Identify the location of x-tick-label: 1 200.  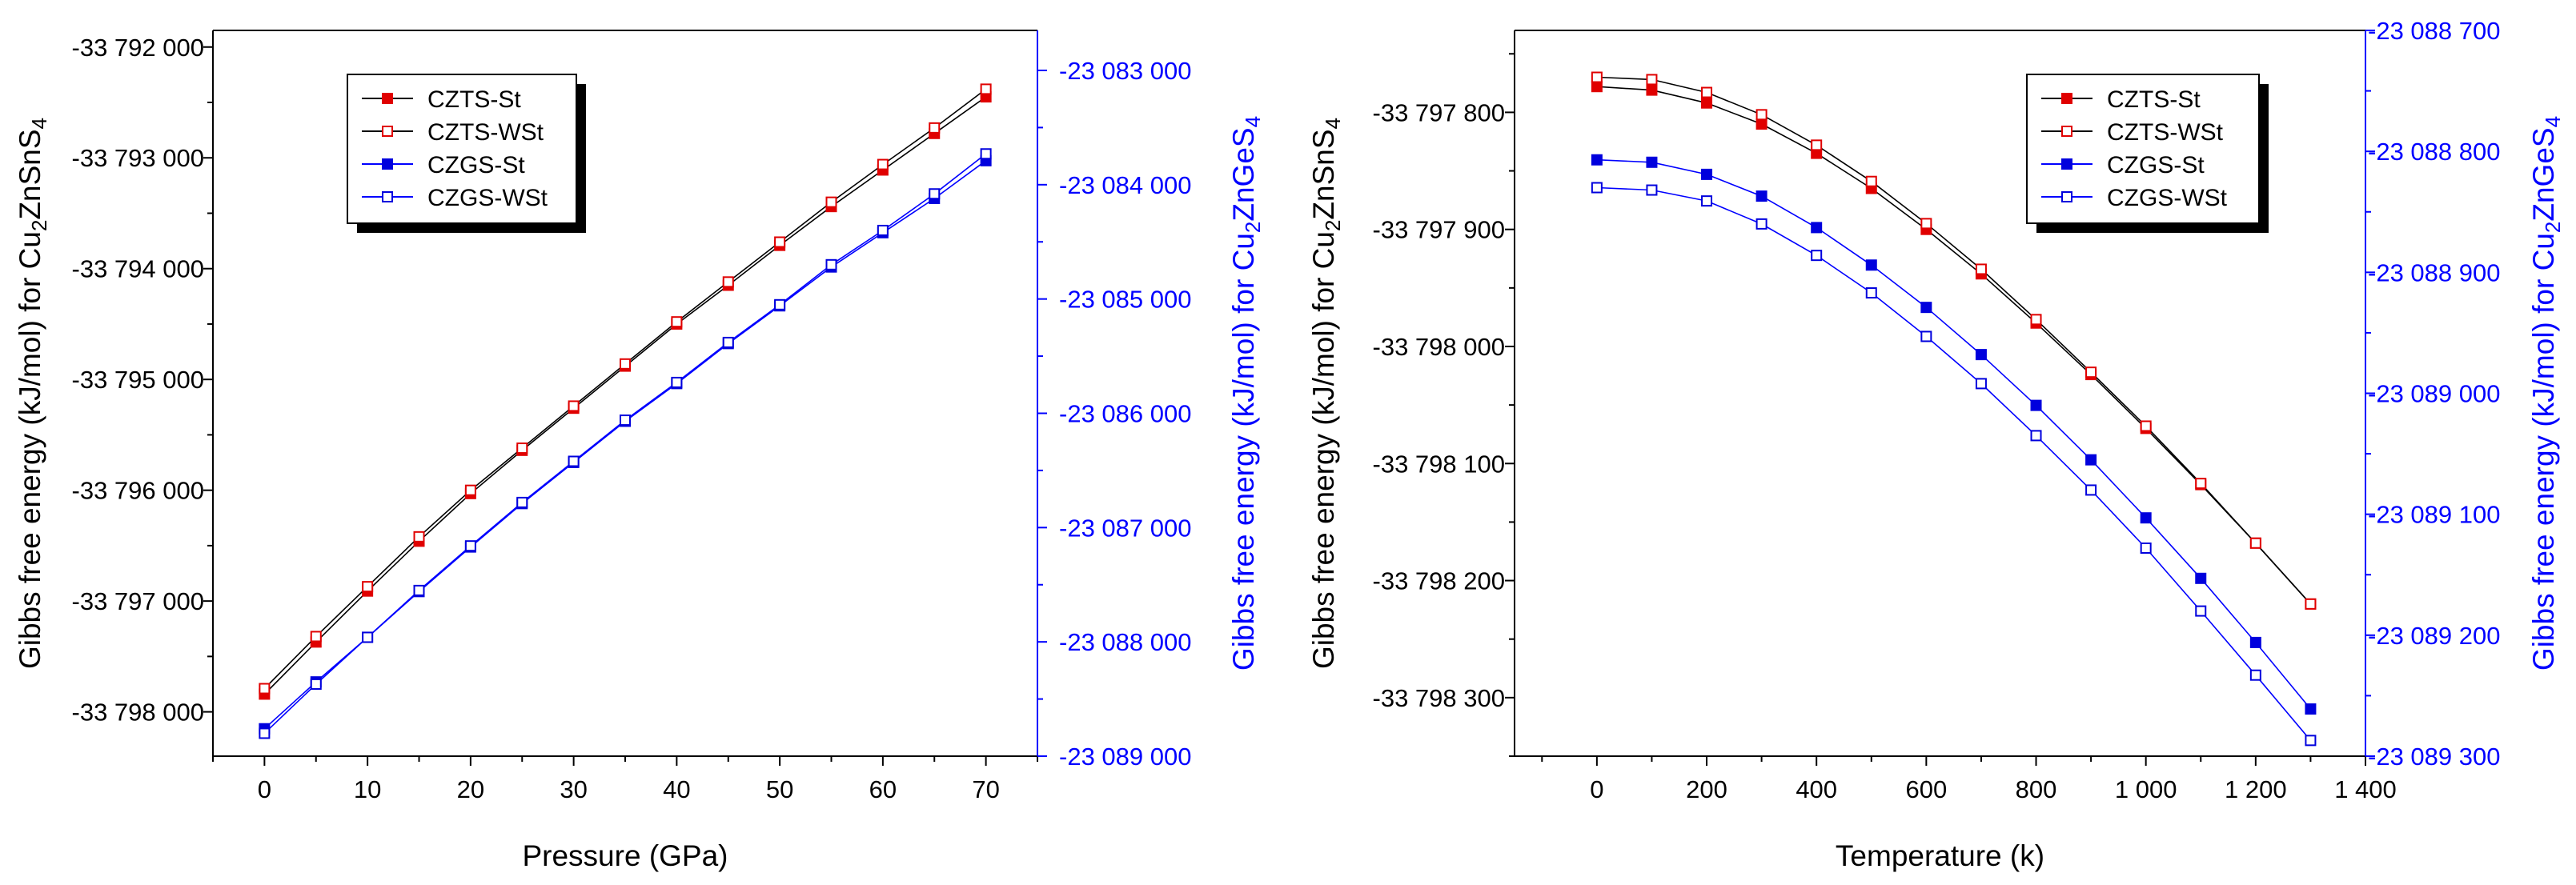
(2256, 789).